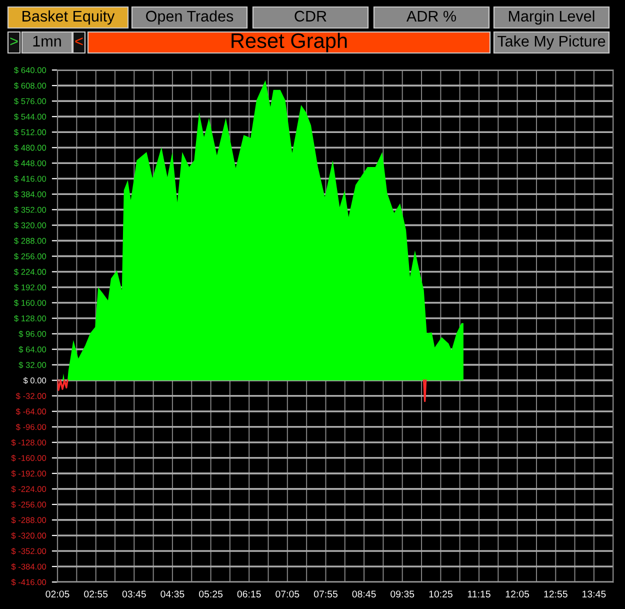 This screenshot has width=625, height=609. What do you see at coordinates (551, 17) in the screenshot?
I see `text: Margin Level` at bounding box center [551, 17].